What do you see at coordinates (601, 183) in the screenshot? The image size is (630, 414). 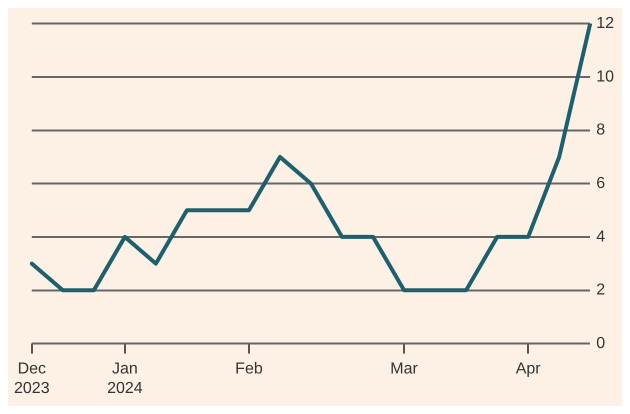 I see `y-tick-label: 6` at bounding box center [601, 183].